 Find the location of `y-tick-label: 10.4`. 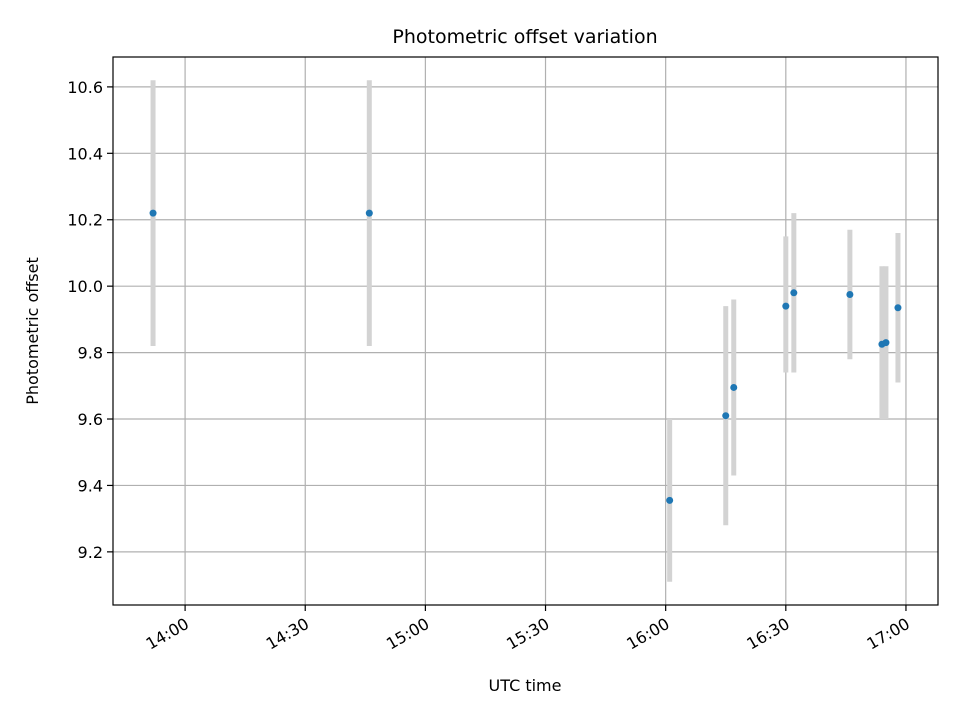

y-tick-label: 10.4 is located at coordinates (85, 153).